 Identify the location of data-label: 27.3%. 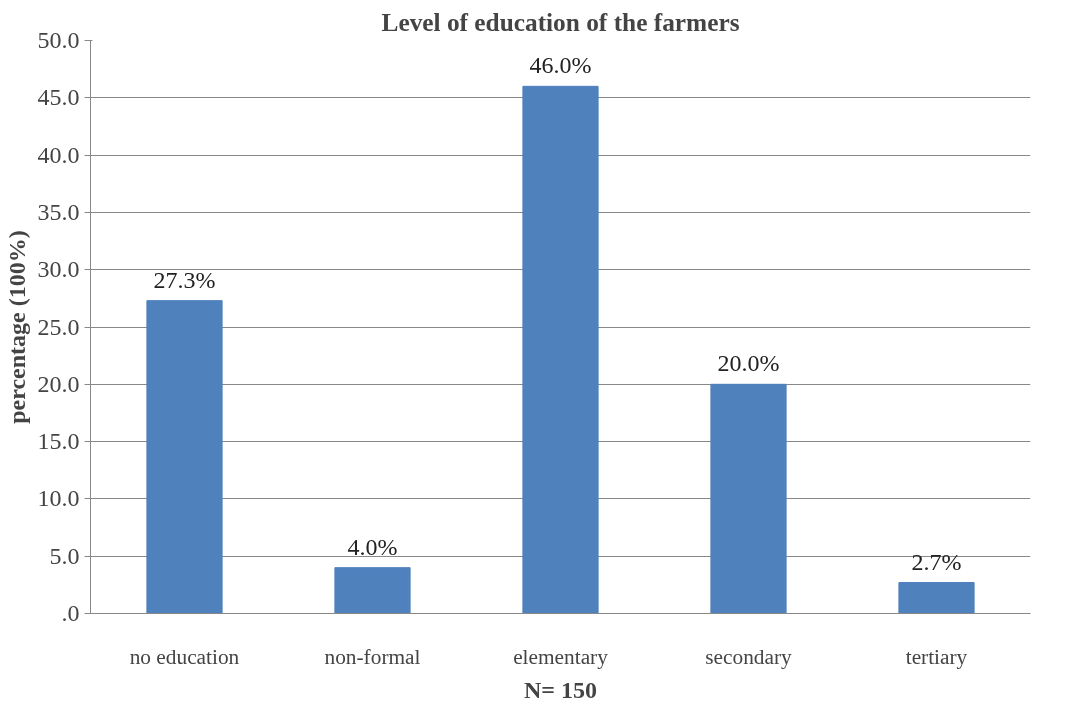
(184, 279).